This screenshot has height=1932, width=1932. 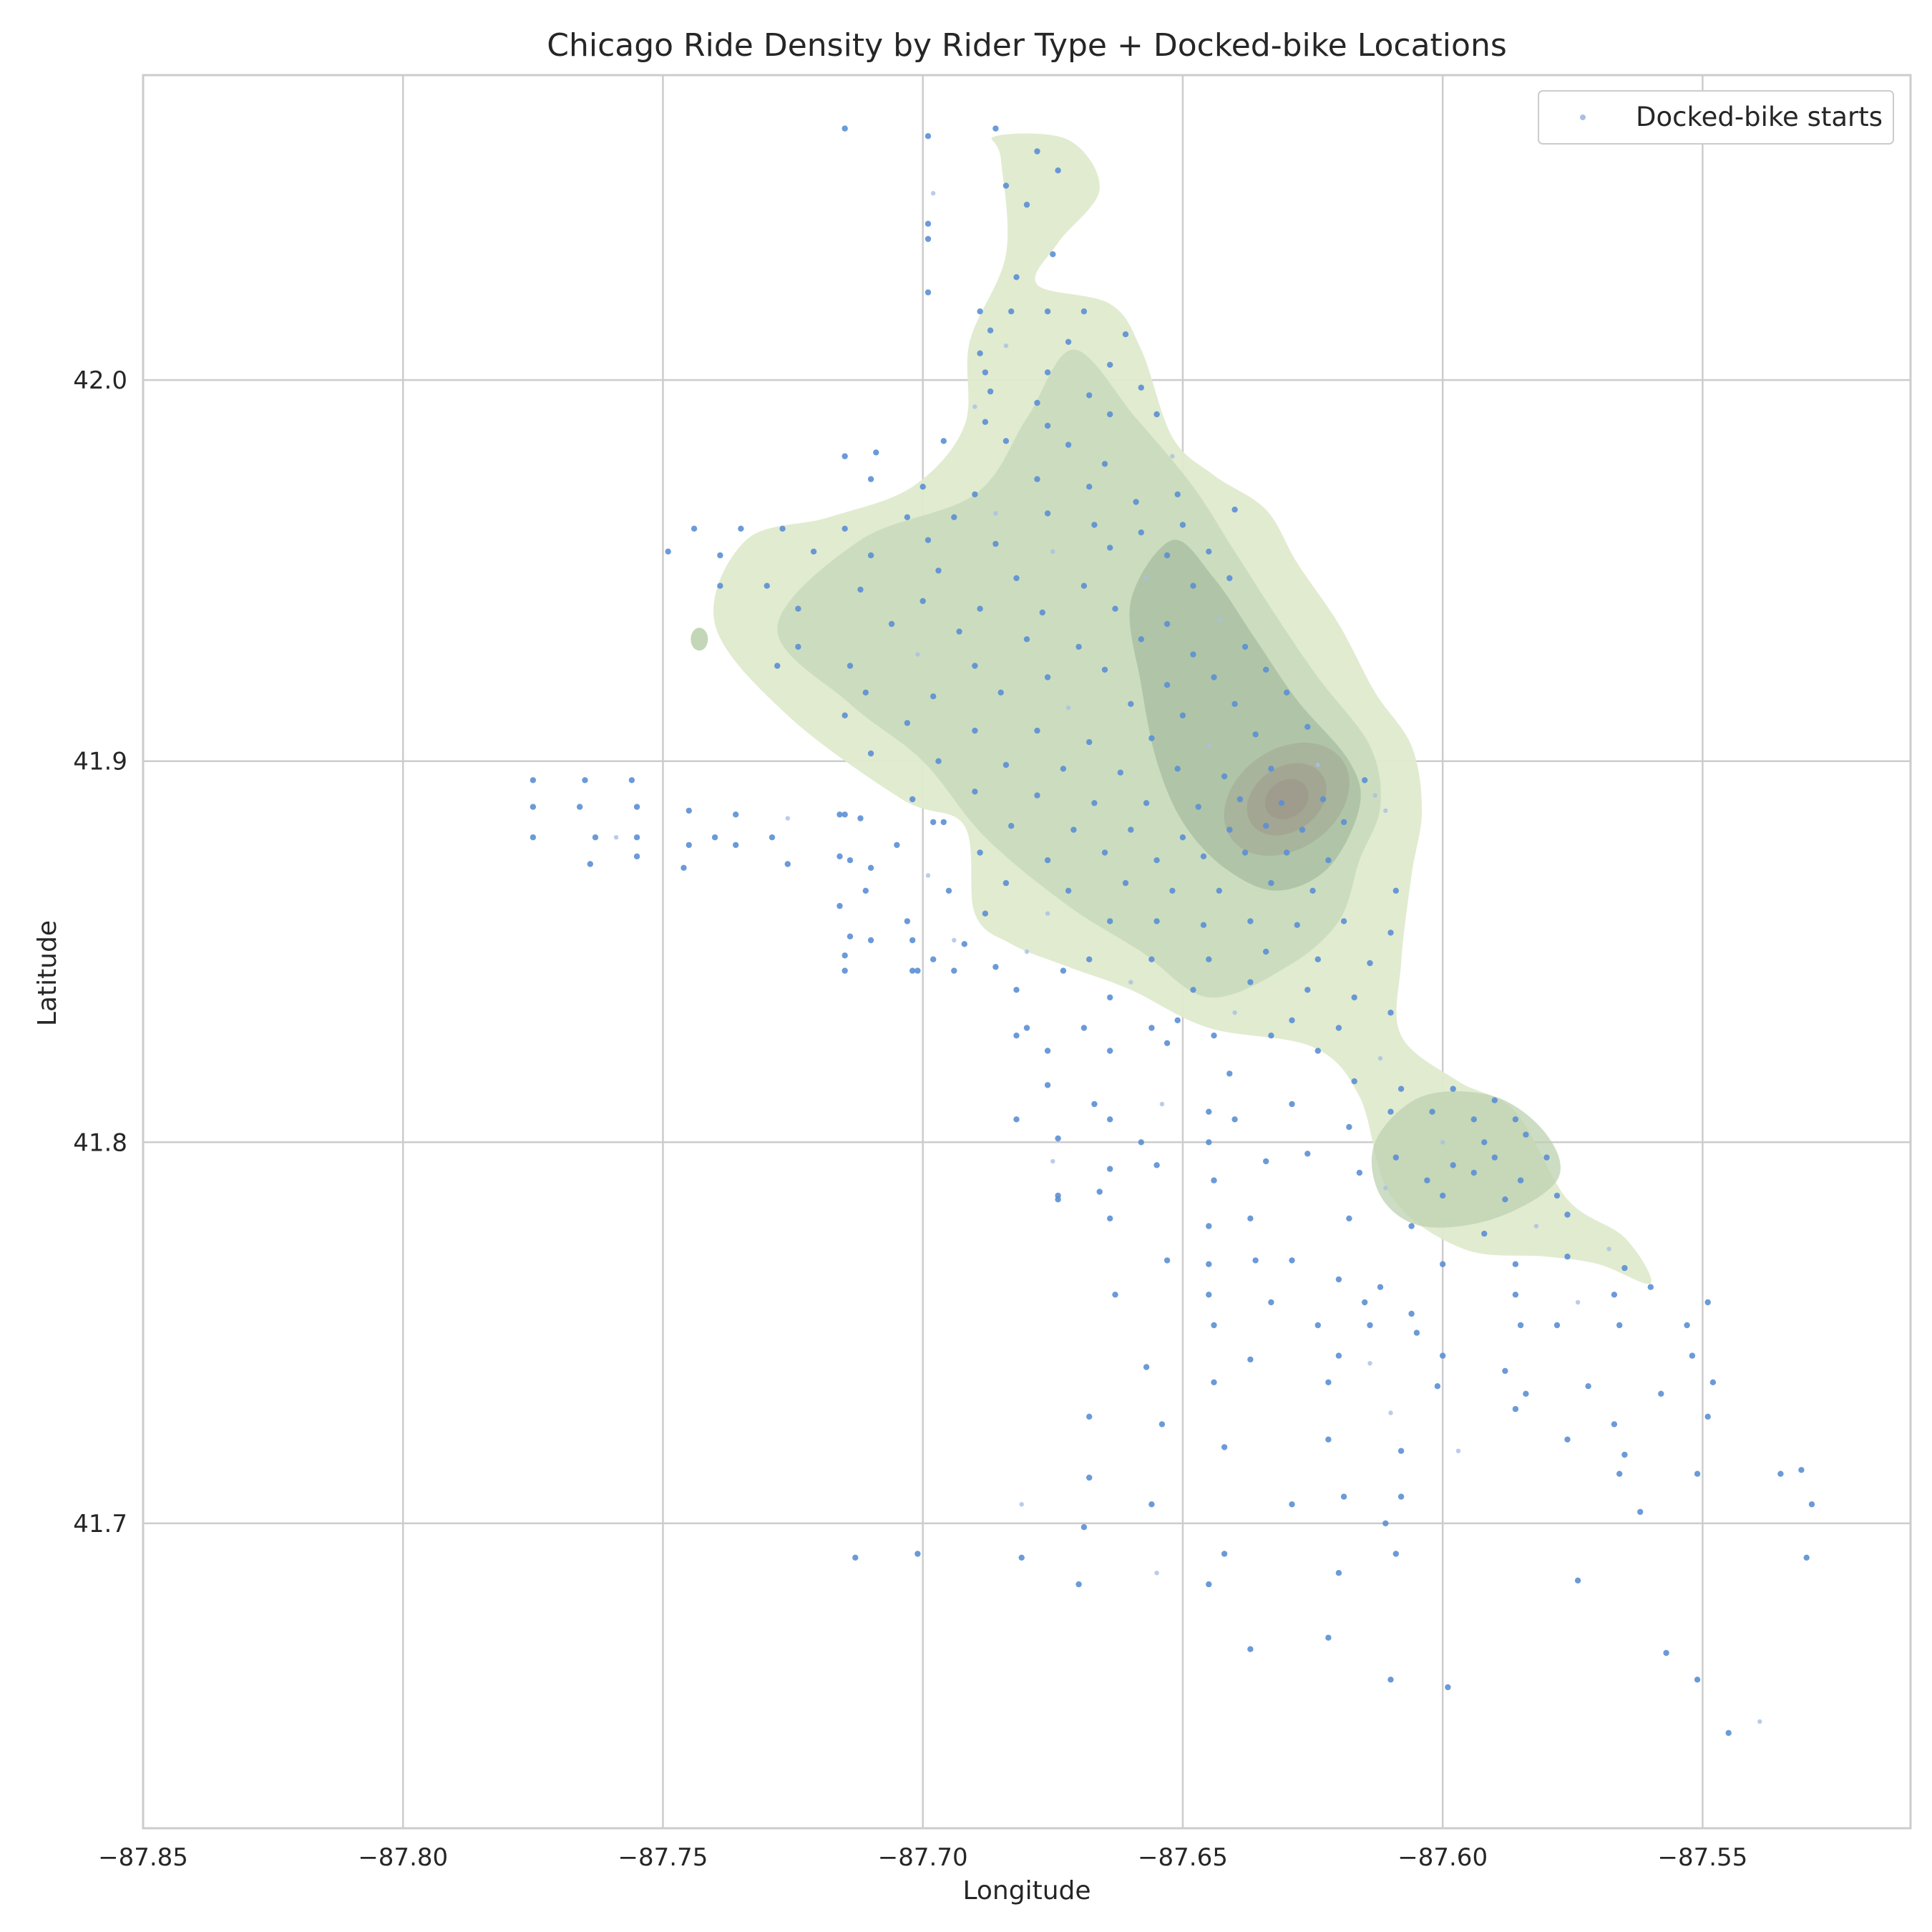 What do you see at coordinates (100, 952) in the screenshot?
I see `y-axis-ticks: 41.7 41.8 41.9 42.0` at bounding box center [100, 952].